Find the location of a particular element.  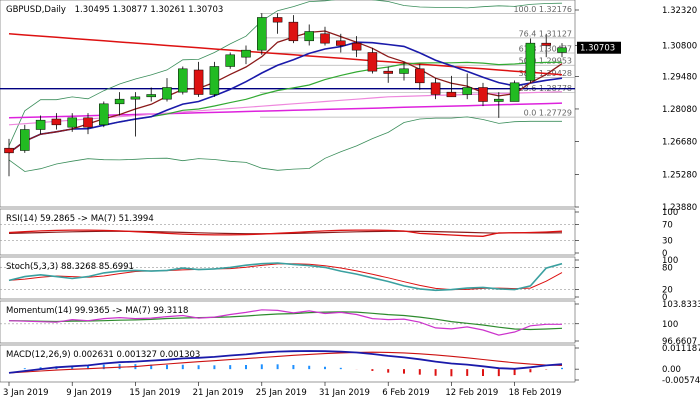

bollinger-lower is located at coordinates (285, 144).